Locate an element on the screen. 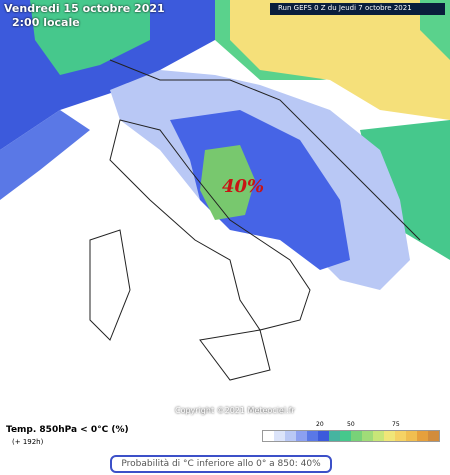 The image size is (450, 475). legend-title: Temp. 850hPa < 0°C (%) is located at coordinates (67, 430).